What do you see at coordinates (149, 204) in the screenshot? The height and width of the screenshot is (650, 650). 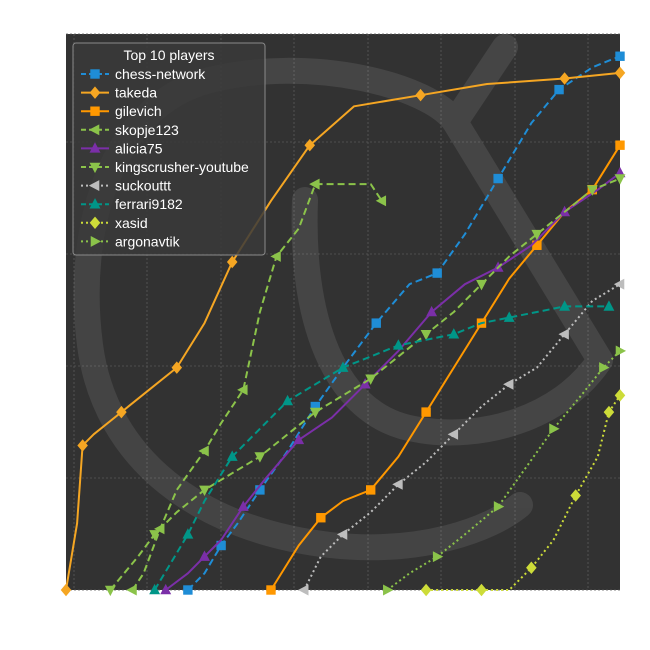 I see `legend-label: ferrari9182` at bounding box center [149, 204].